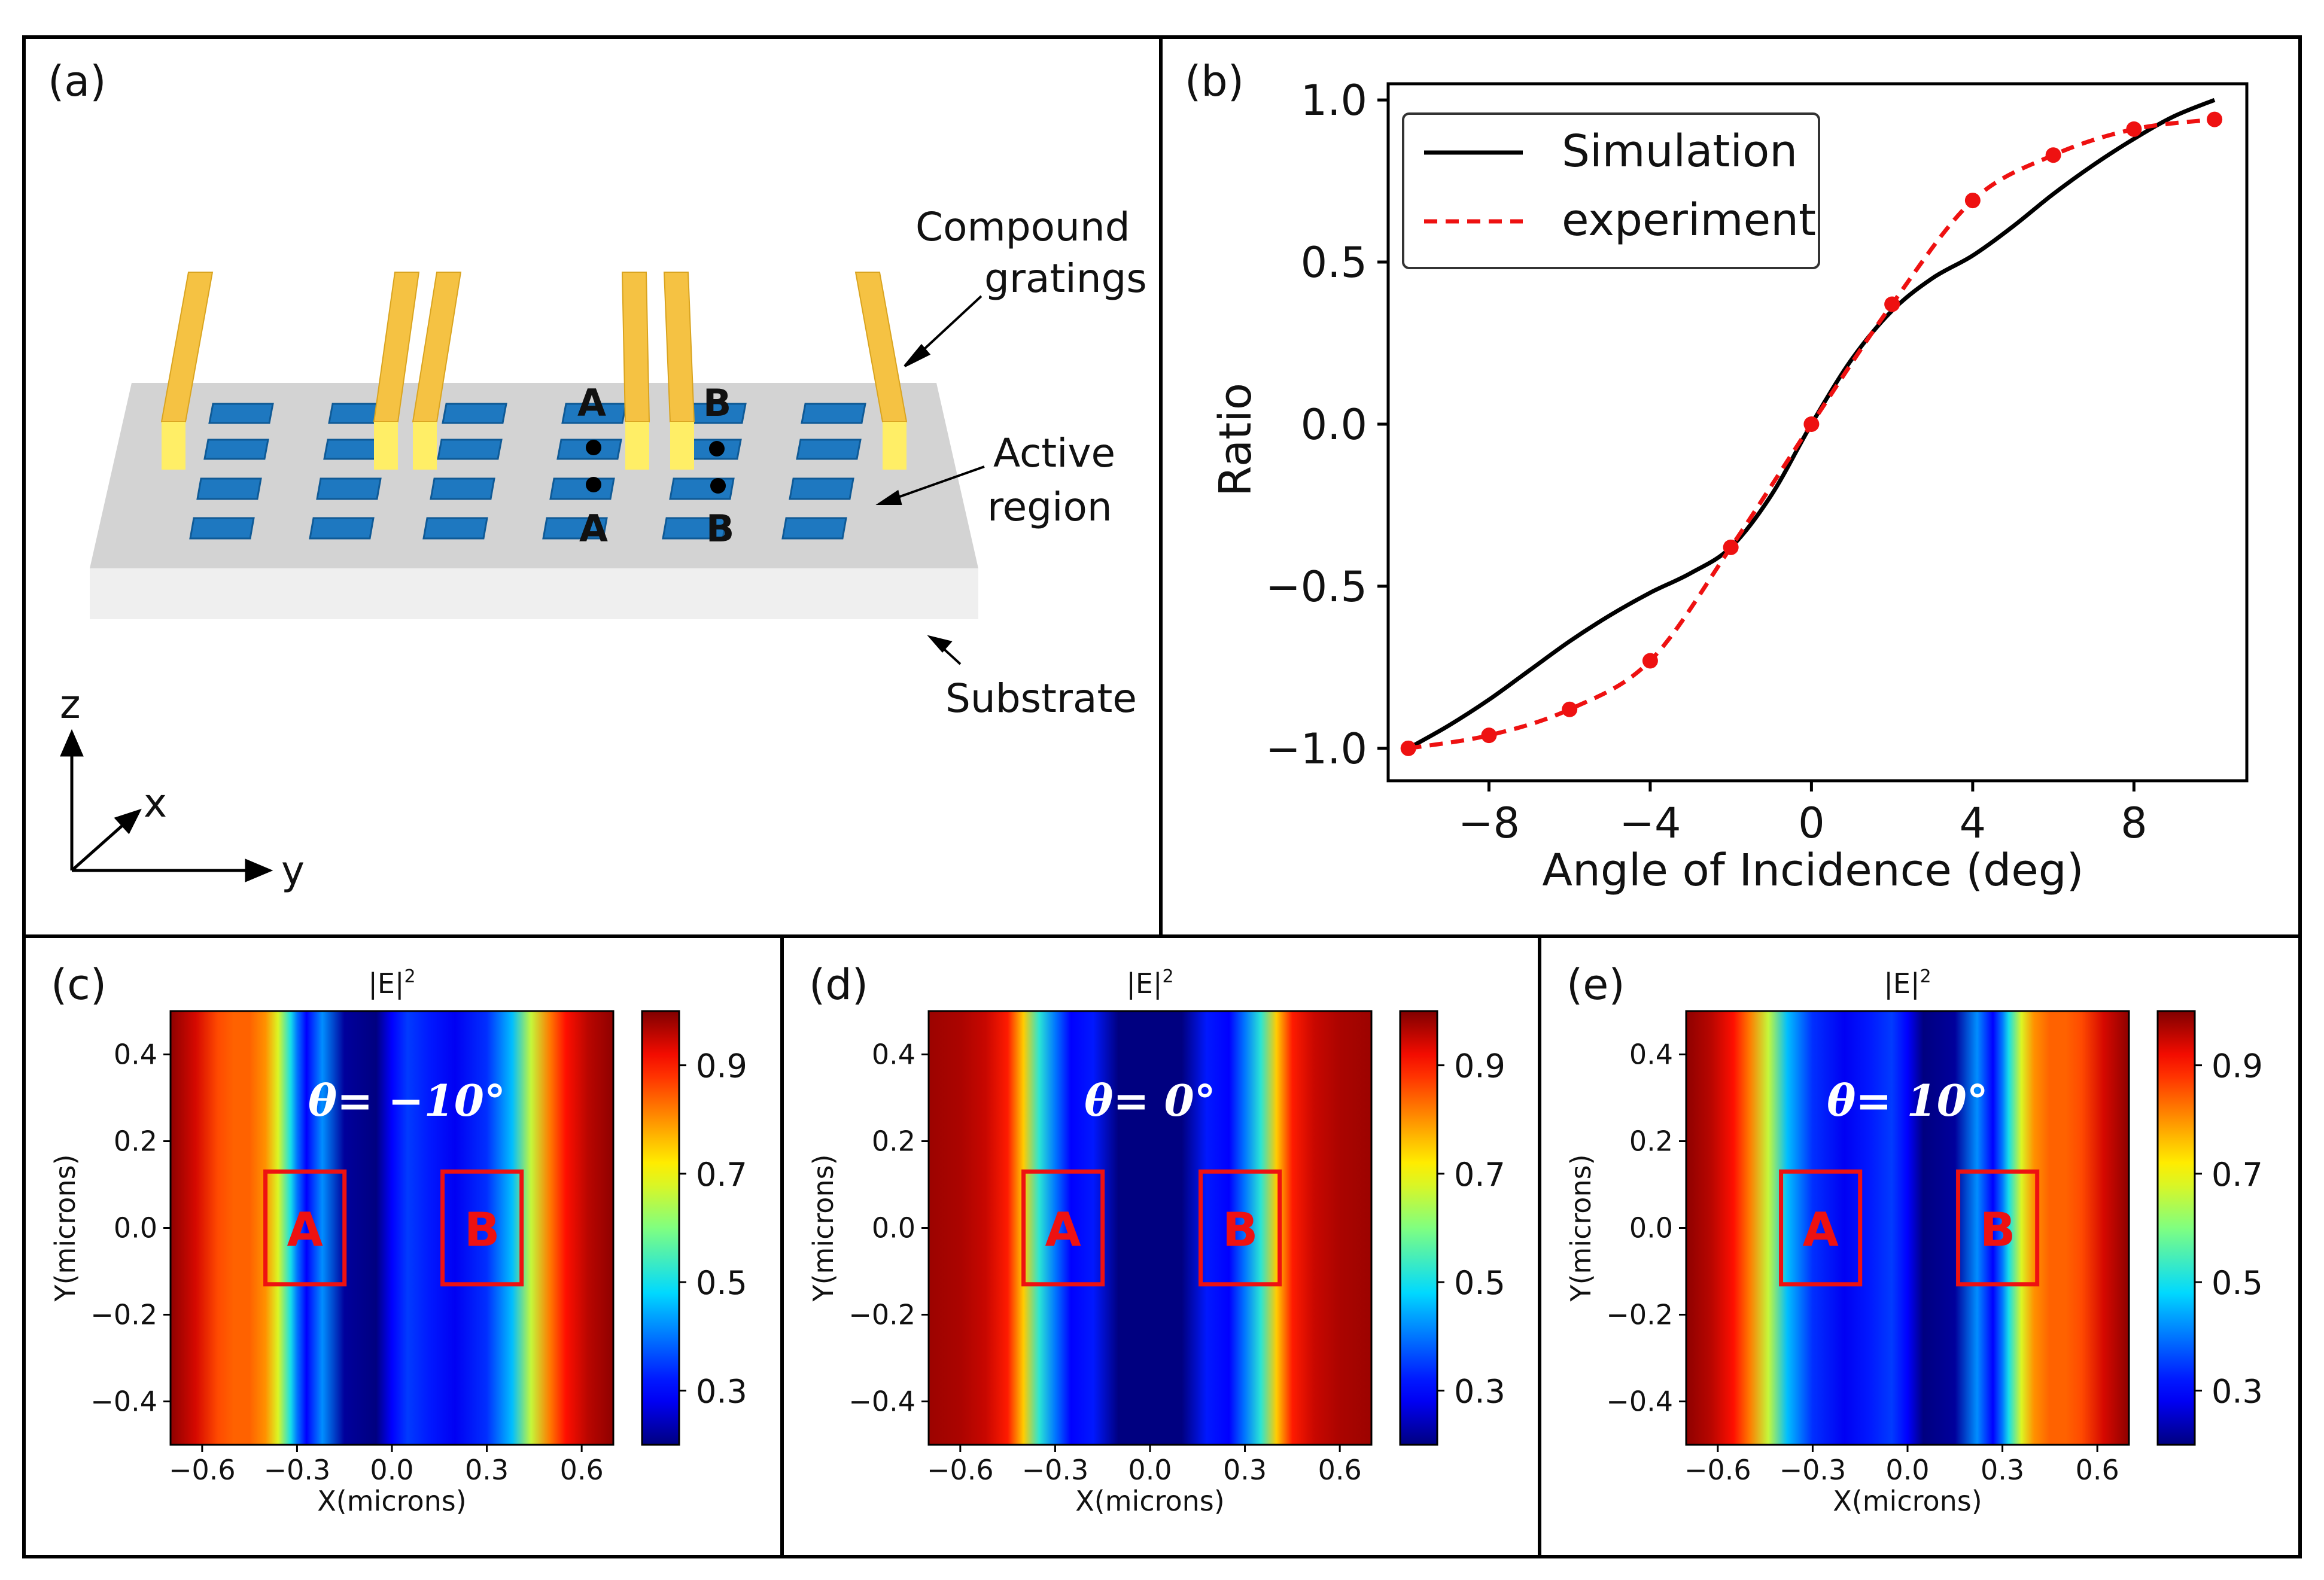 The width and height of the screenshot is (2324, 1580). What do you see at coordinates (71, 704) in the screenshot?
I see `axis-z-label: z` at bounding box center [71, 704].